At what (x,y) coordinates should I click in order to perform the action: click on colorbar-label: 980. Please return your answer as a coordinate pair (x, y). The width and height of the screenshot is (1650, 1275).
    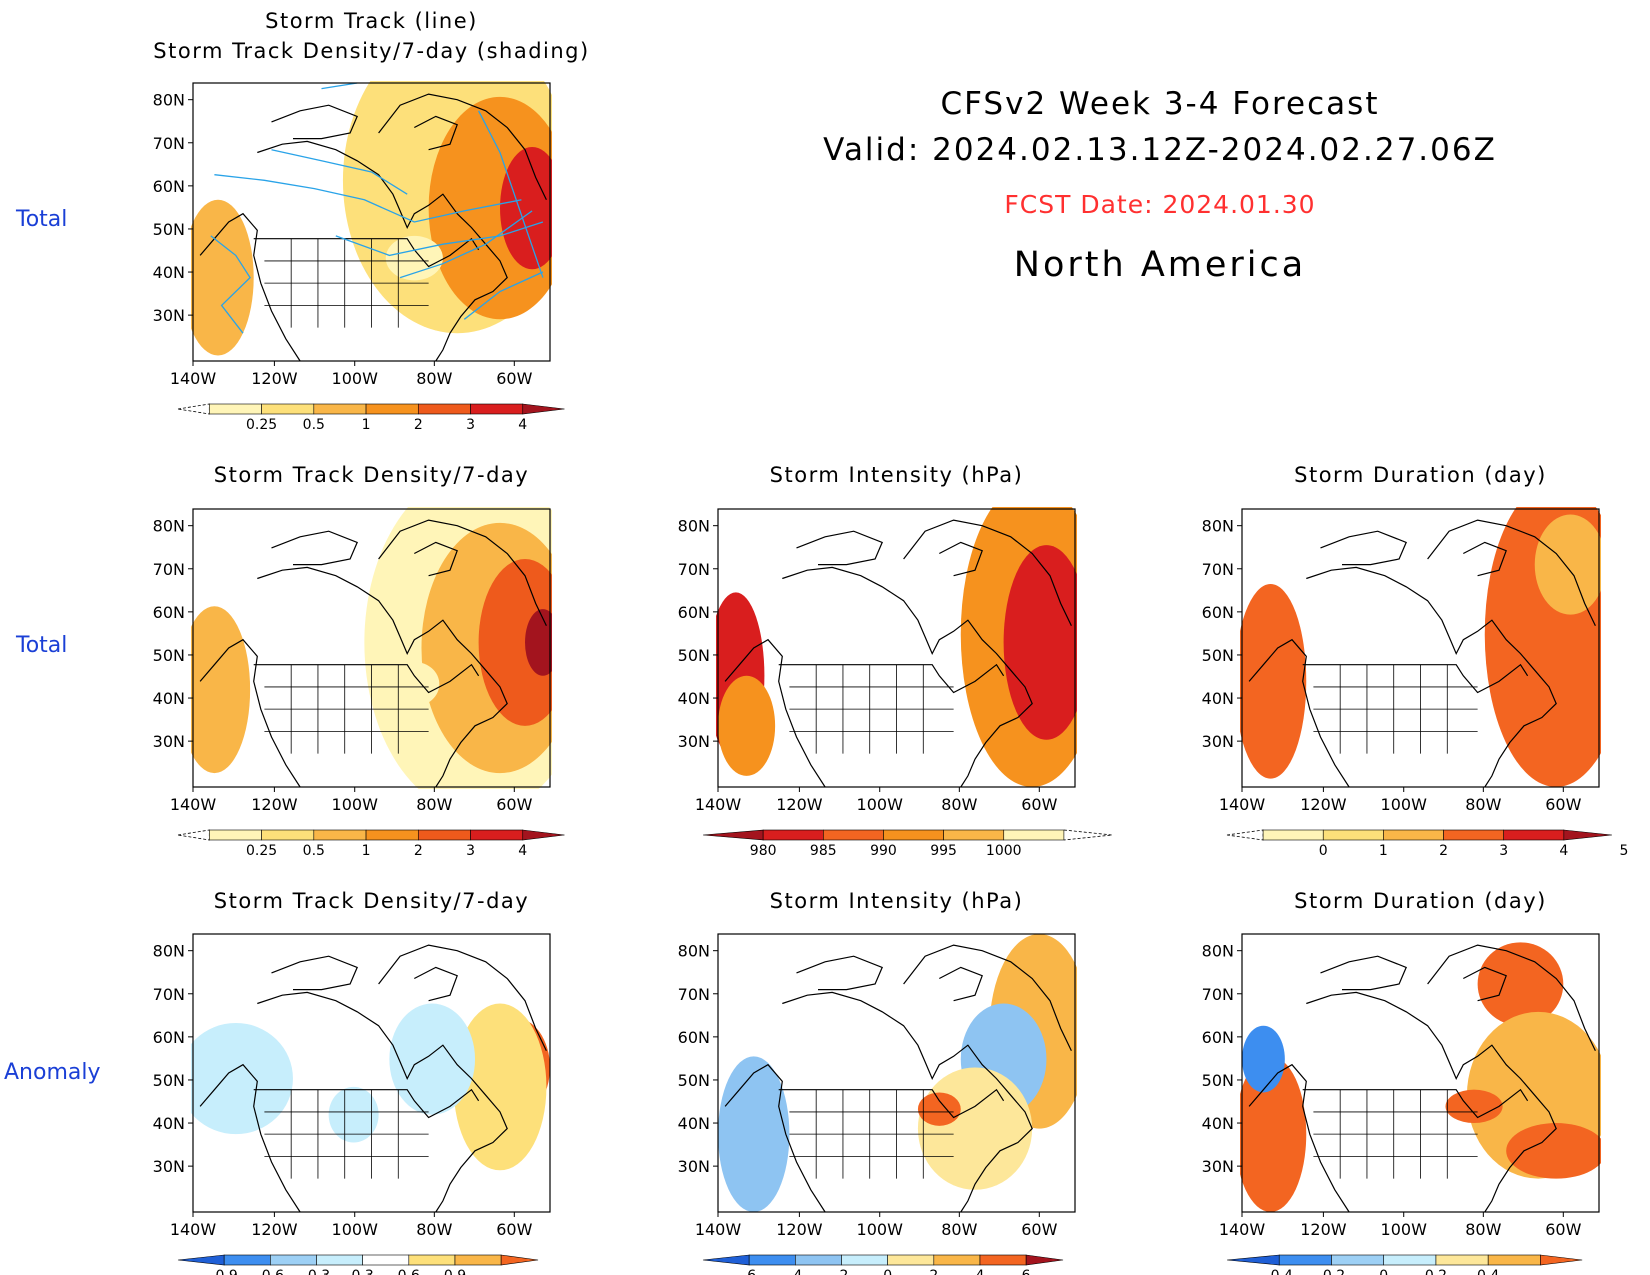
    Looking at the image, I should click on (763, 851).